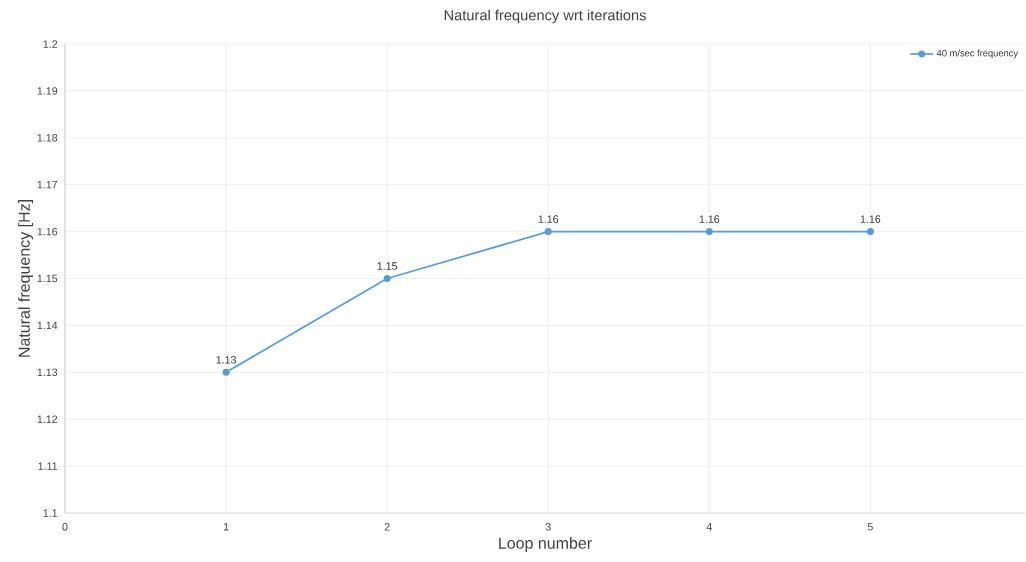  What do you see at coordinates (545, 544) in the screenshot?
I see `x-axis-title: Loop number` at bounding box center [545, 544].